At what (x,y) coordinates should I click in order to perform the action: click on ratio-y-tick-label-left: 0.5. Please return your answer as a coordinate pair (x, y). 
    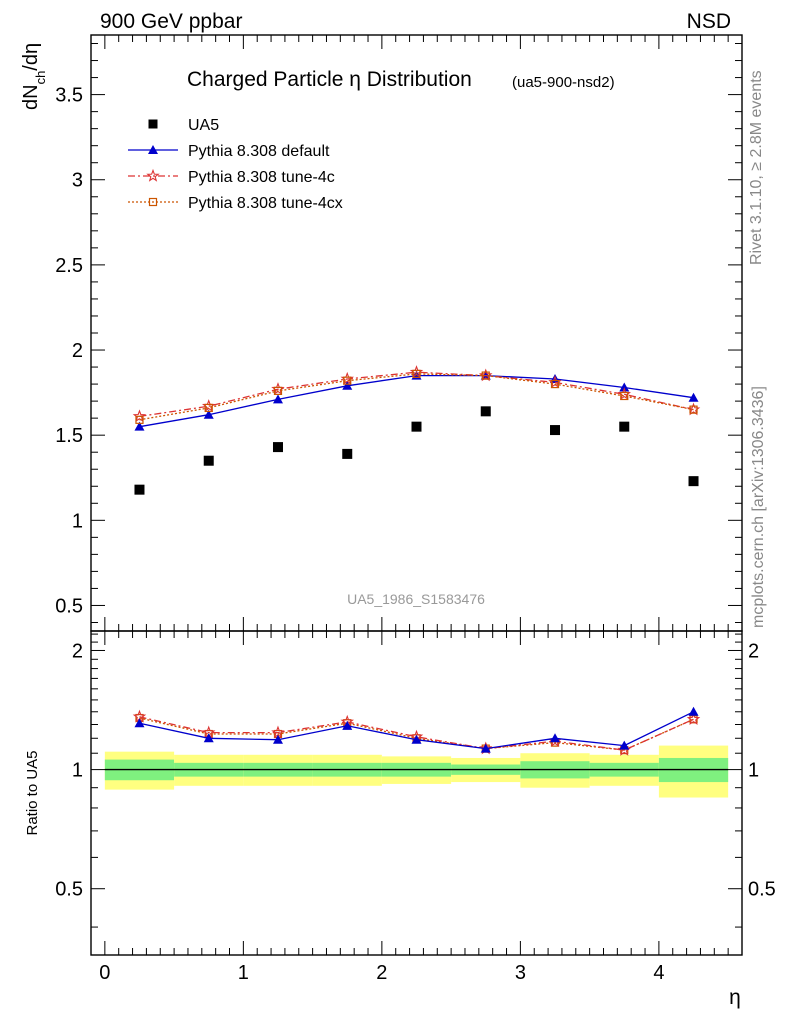
    Looking at the image, I should click on (69, 890).